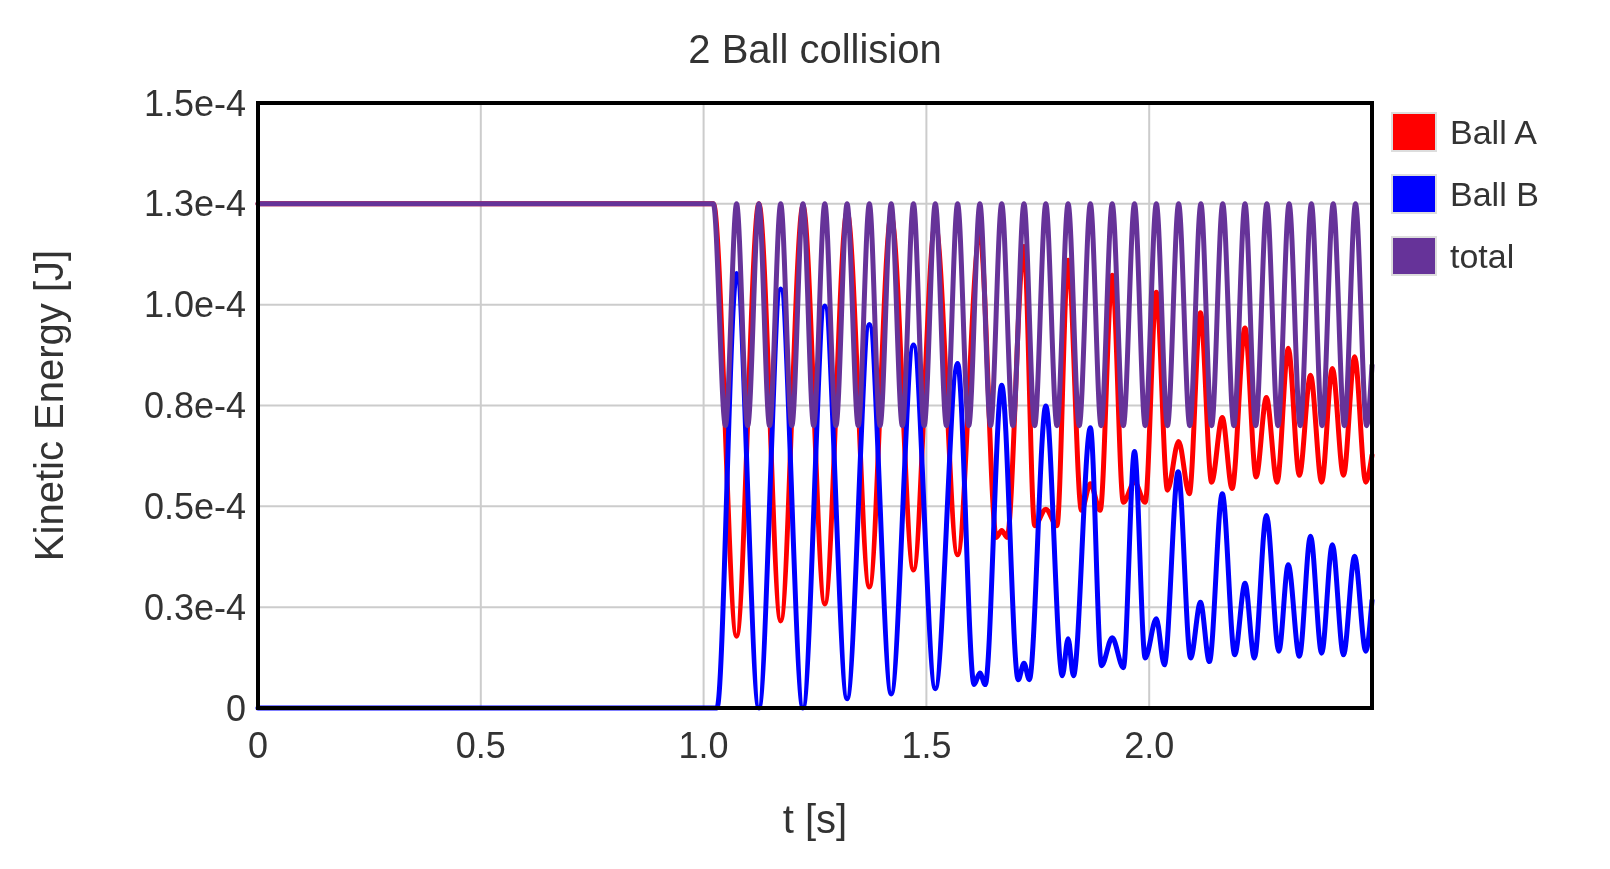 The height and width of the screenshot is (869, 1610). Describe the element at coordinates (194, 607) in the screenshot. I see `y-tick-label: 0.3e-4` at that location.